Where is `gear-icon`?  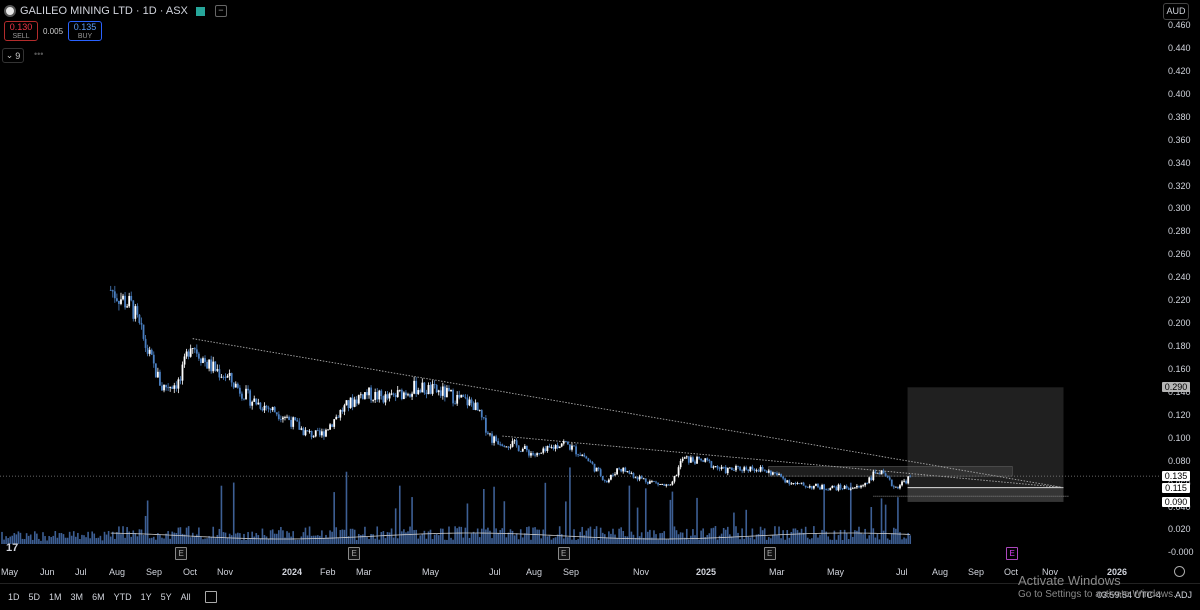
gear-icon is located at coordinates (1179, 571).